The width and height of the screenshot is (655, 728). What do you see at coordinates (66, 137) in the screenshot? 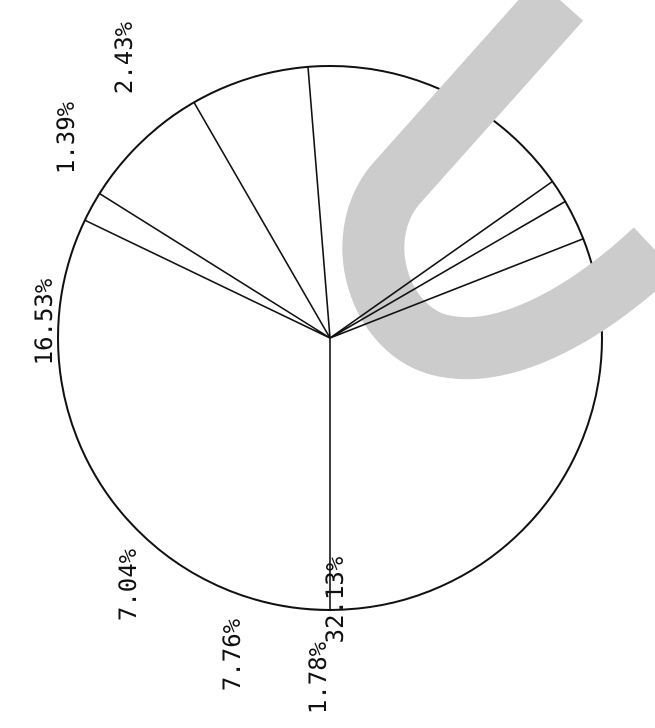
I see `slice-label: 1.39%` at bounding box center [66, 137].